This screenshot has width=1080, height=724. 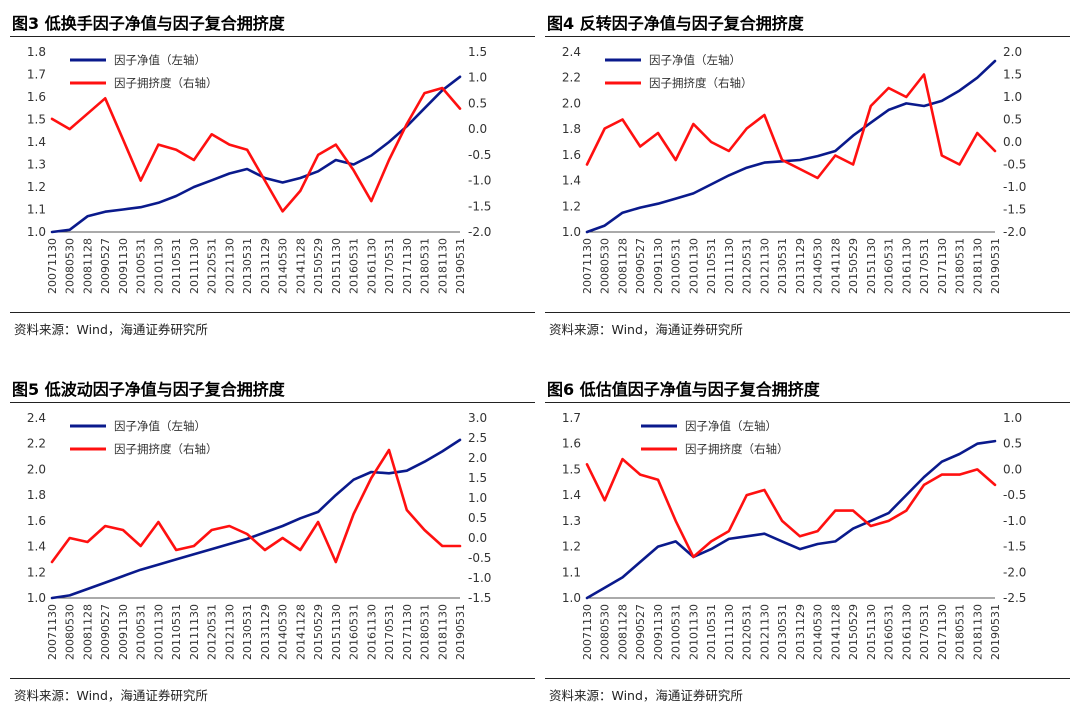 I want to click on right-tick-label: -1.0, so click(x=479, y=578).